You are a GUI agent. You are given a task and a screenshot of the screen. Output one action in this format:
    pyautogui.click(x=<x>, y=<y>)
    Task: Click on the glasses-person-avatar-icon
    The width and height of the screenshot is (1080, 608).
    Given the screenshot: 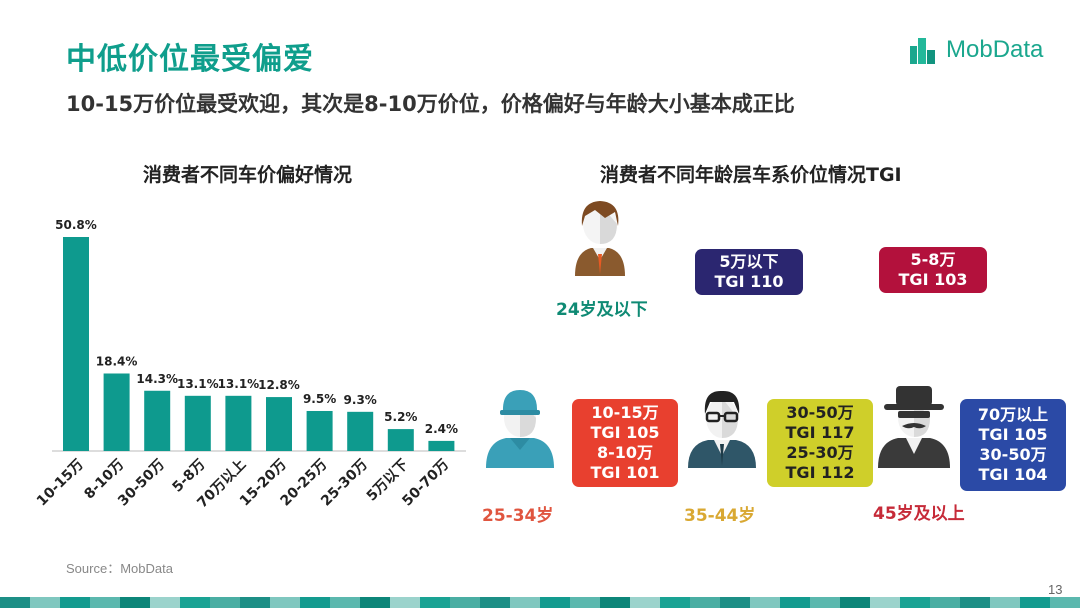 What is the action you would take?
    pyautogui.click(x=722, y=429)
    